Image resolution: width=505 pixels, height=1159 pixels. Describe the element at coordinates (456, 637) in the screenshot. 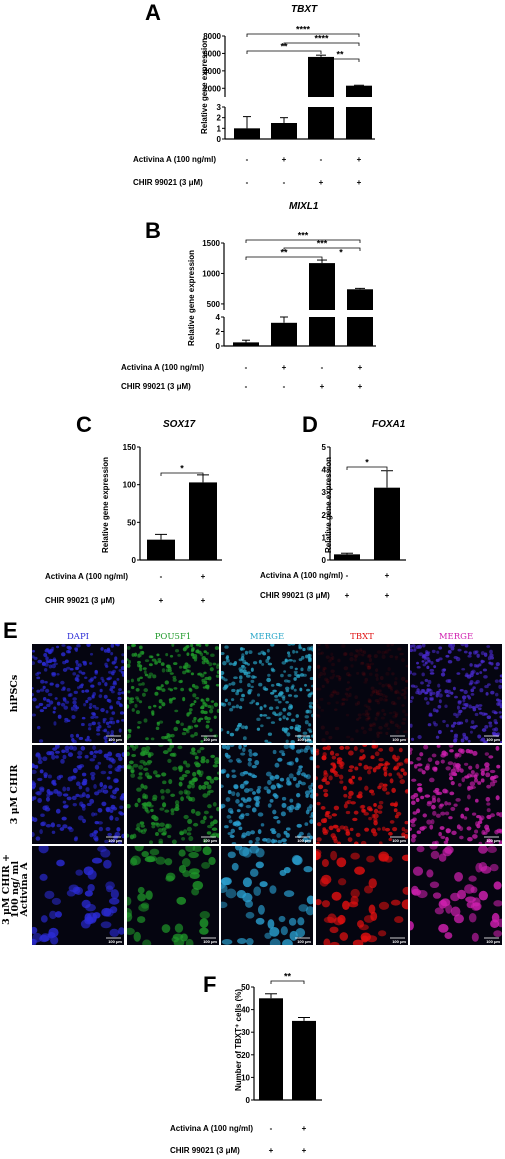

I see `micrograph-column-label: MERGE` at that location.